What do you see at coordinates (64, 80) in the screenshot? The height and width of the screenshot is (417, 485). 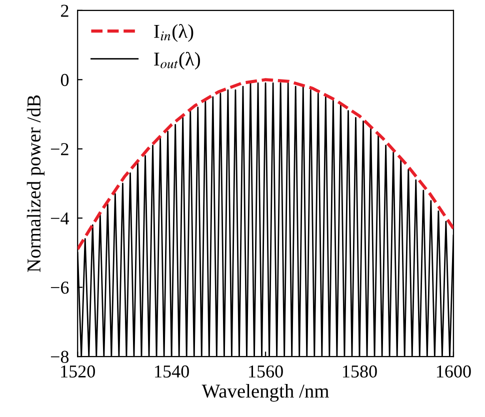 I see `y-tick-label: 0` at bounding box center [64, 80].